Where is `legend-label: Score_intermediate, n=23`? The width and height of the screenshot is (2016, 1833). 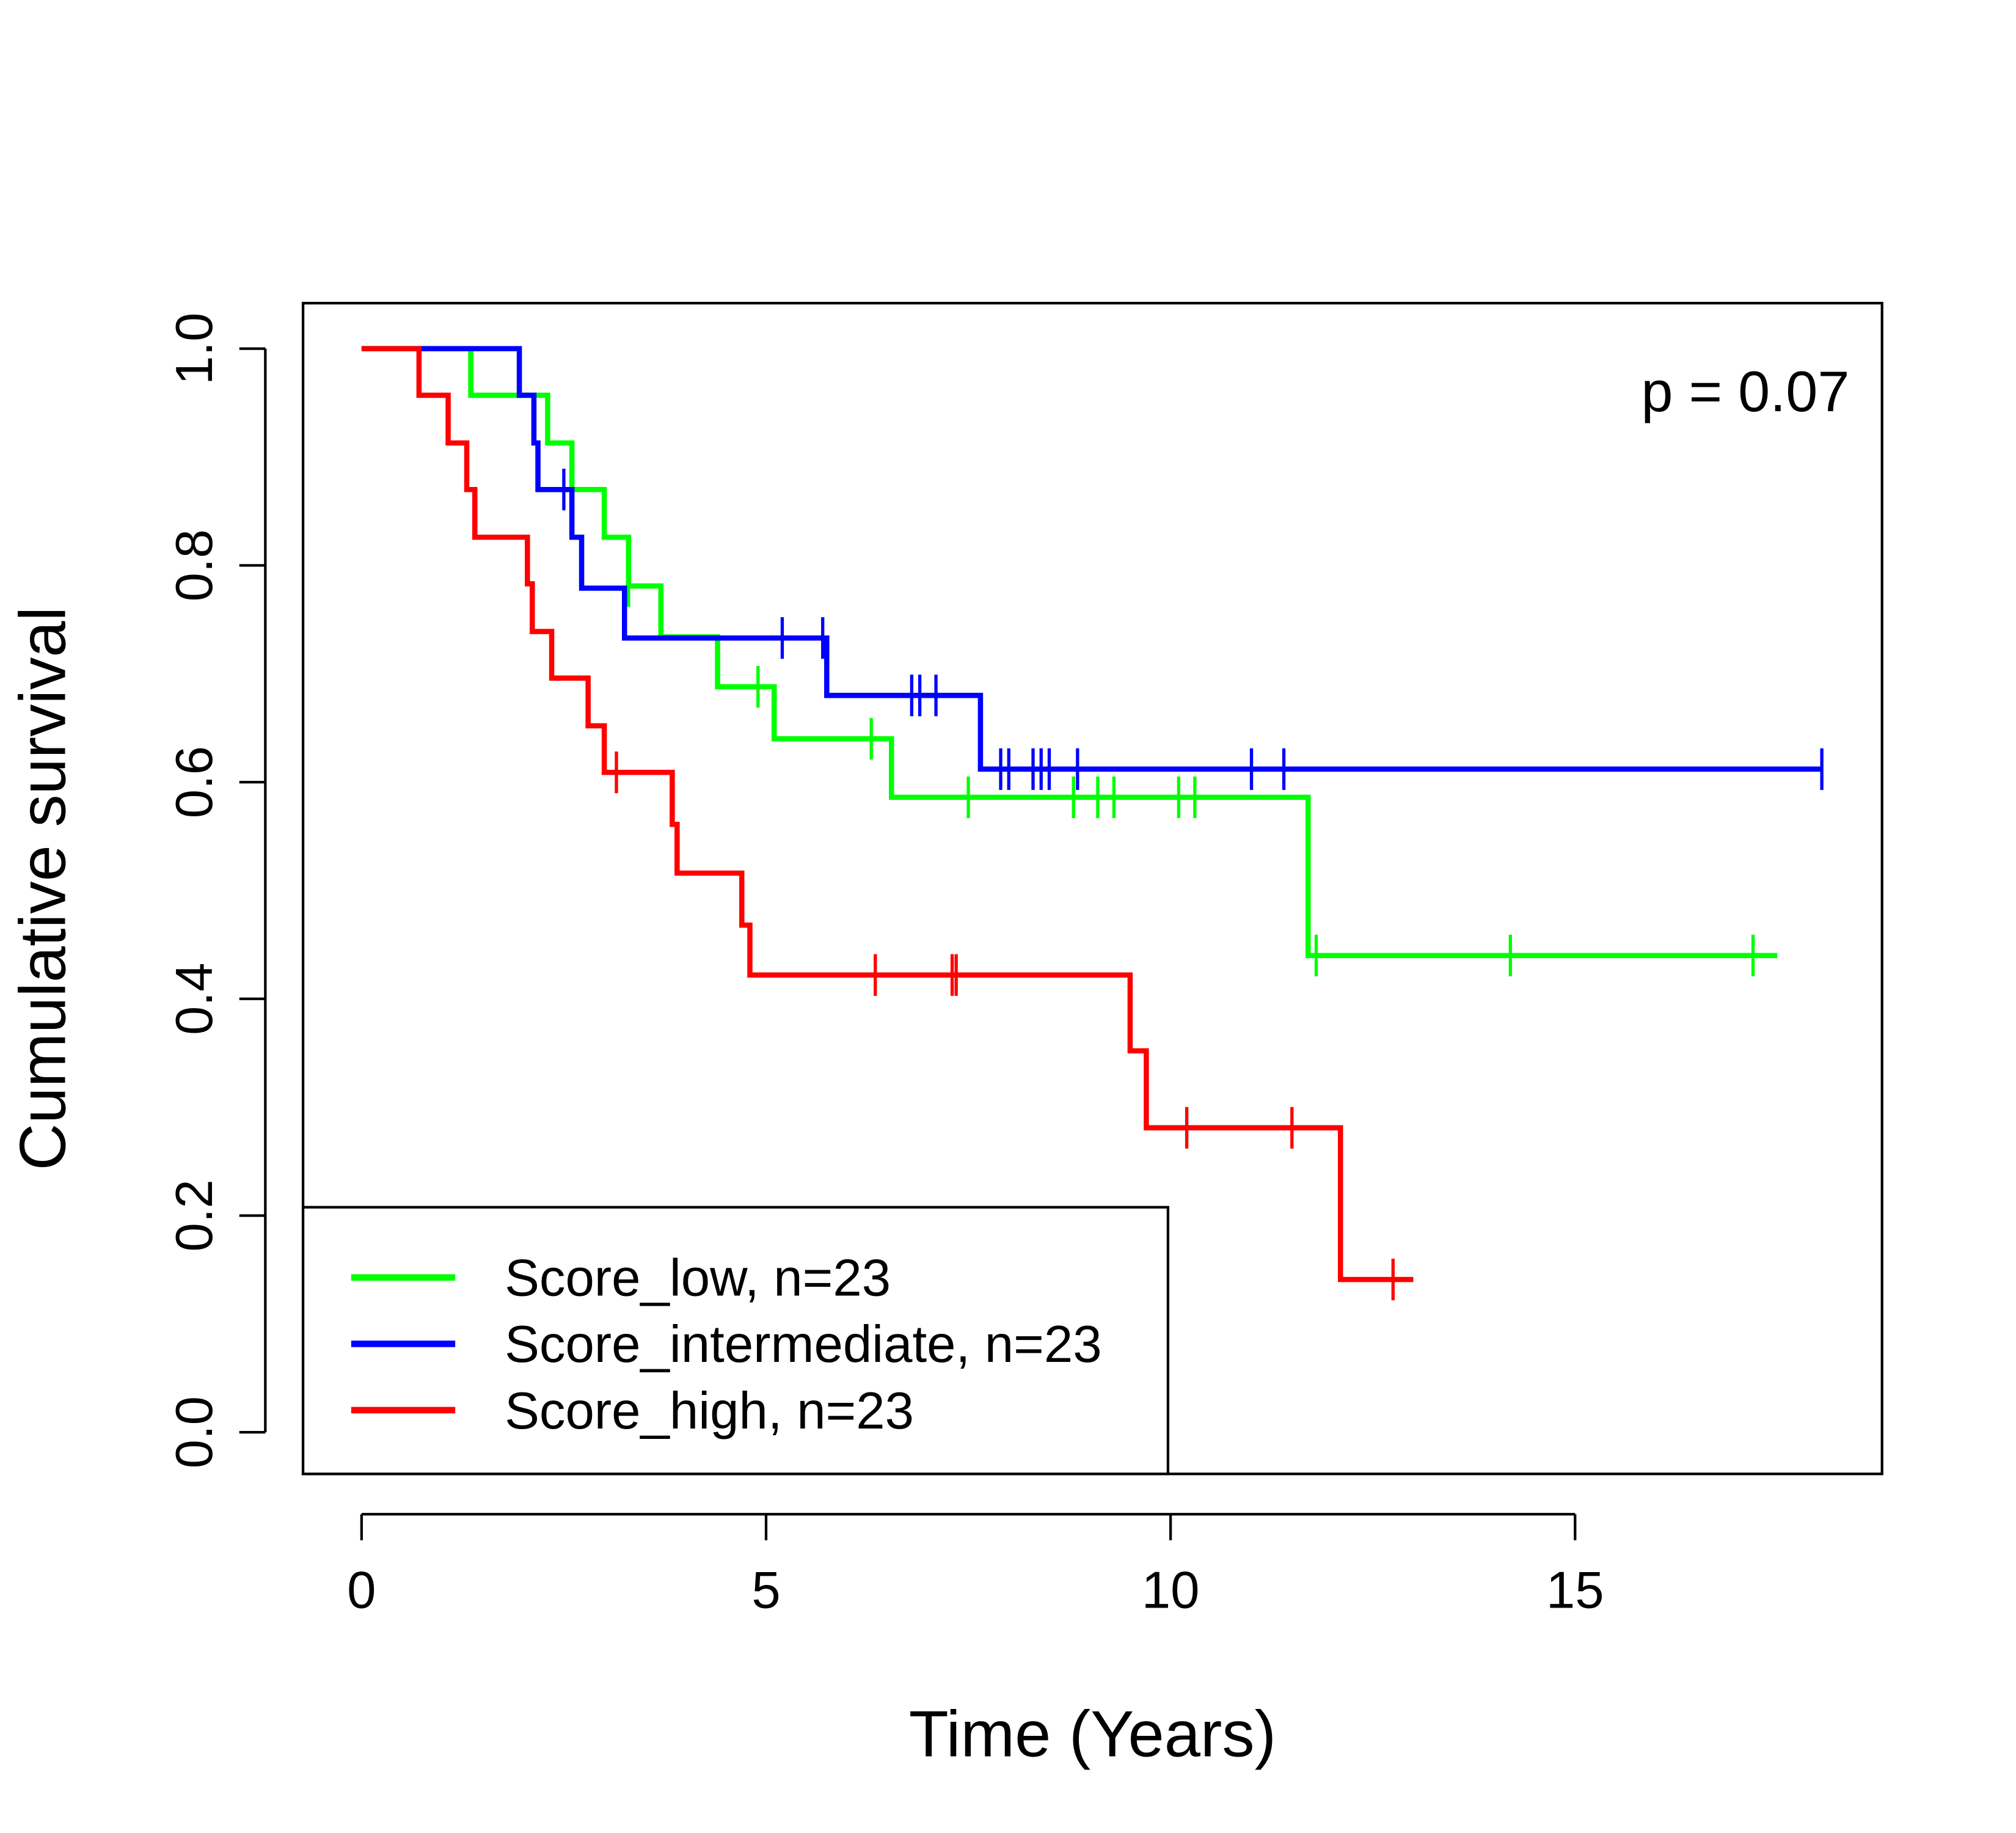
legend-label: Score_intermediate, n=23 is located at coordinates (803, 1344).